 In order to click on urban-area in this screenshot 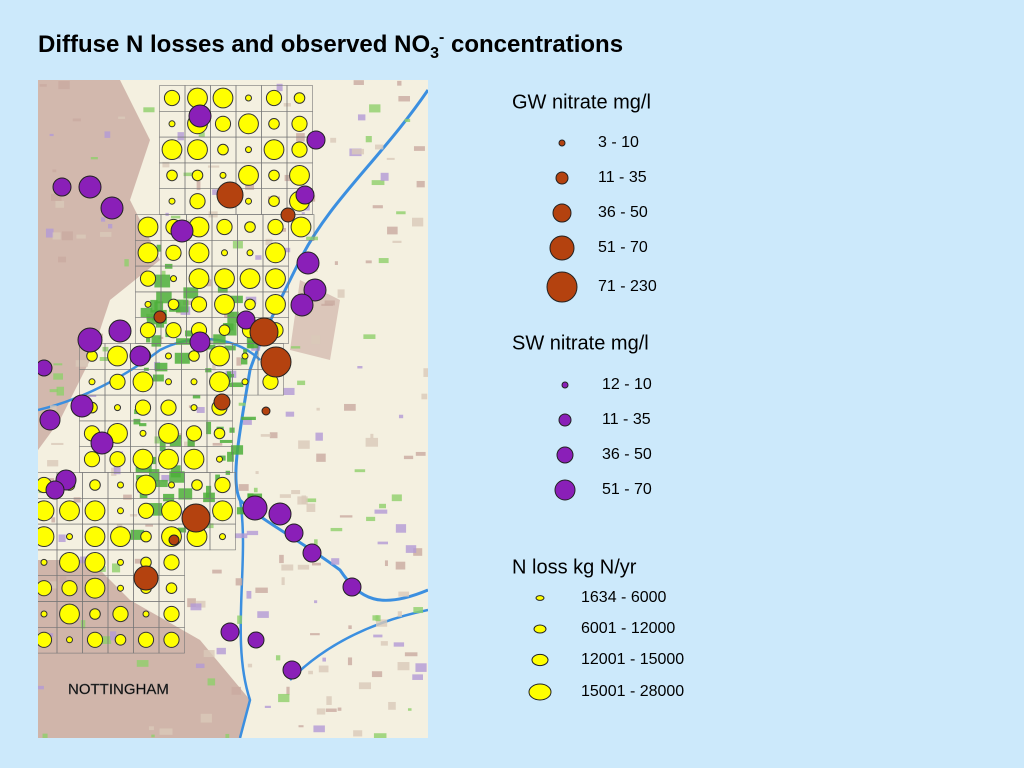, I will do `click(99, 265)`.